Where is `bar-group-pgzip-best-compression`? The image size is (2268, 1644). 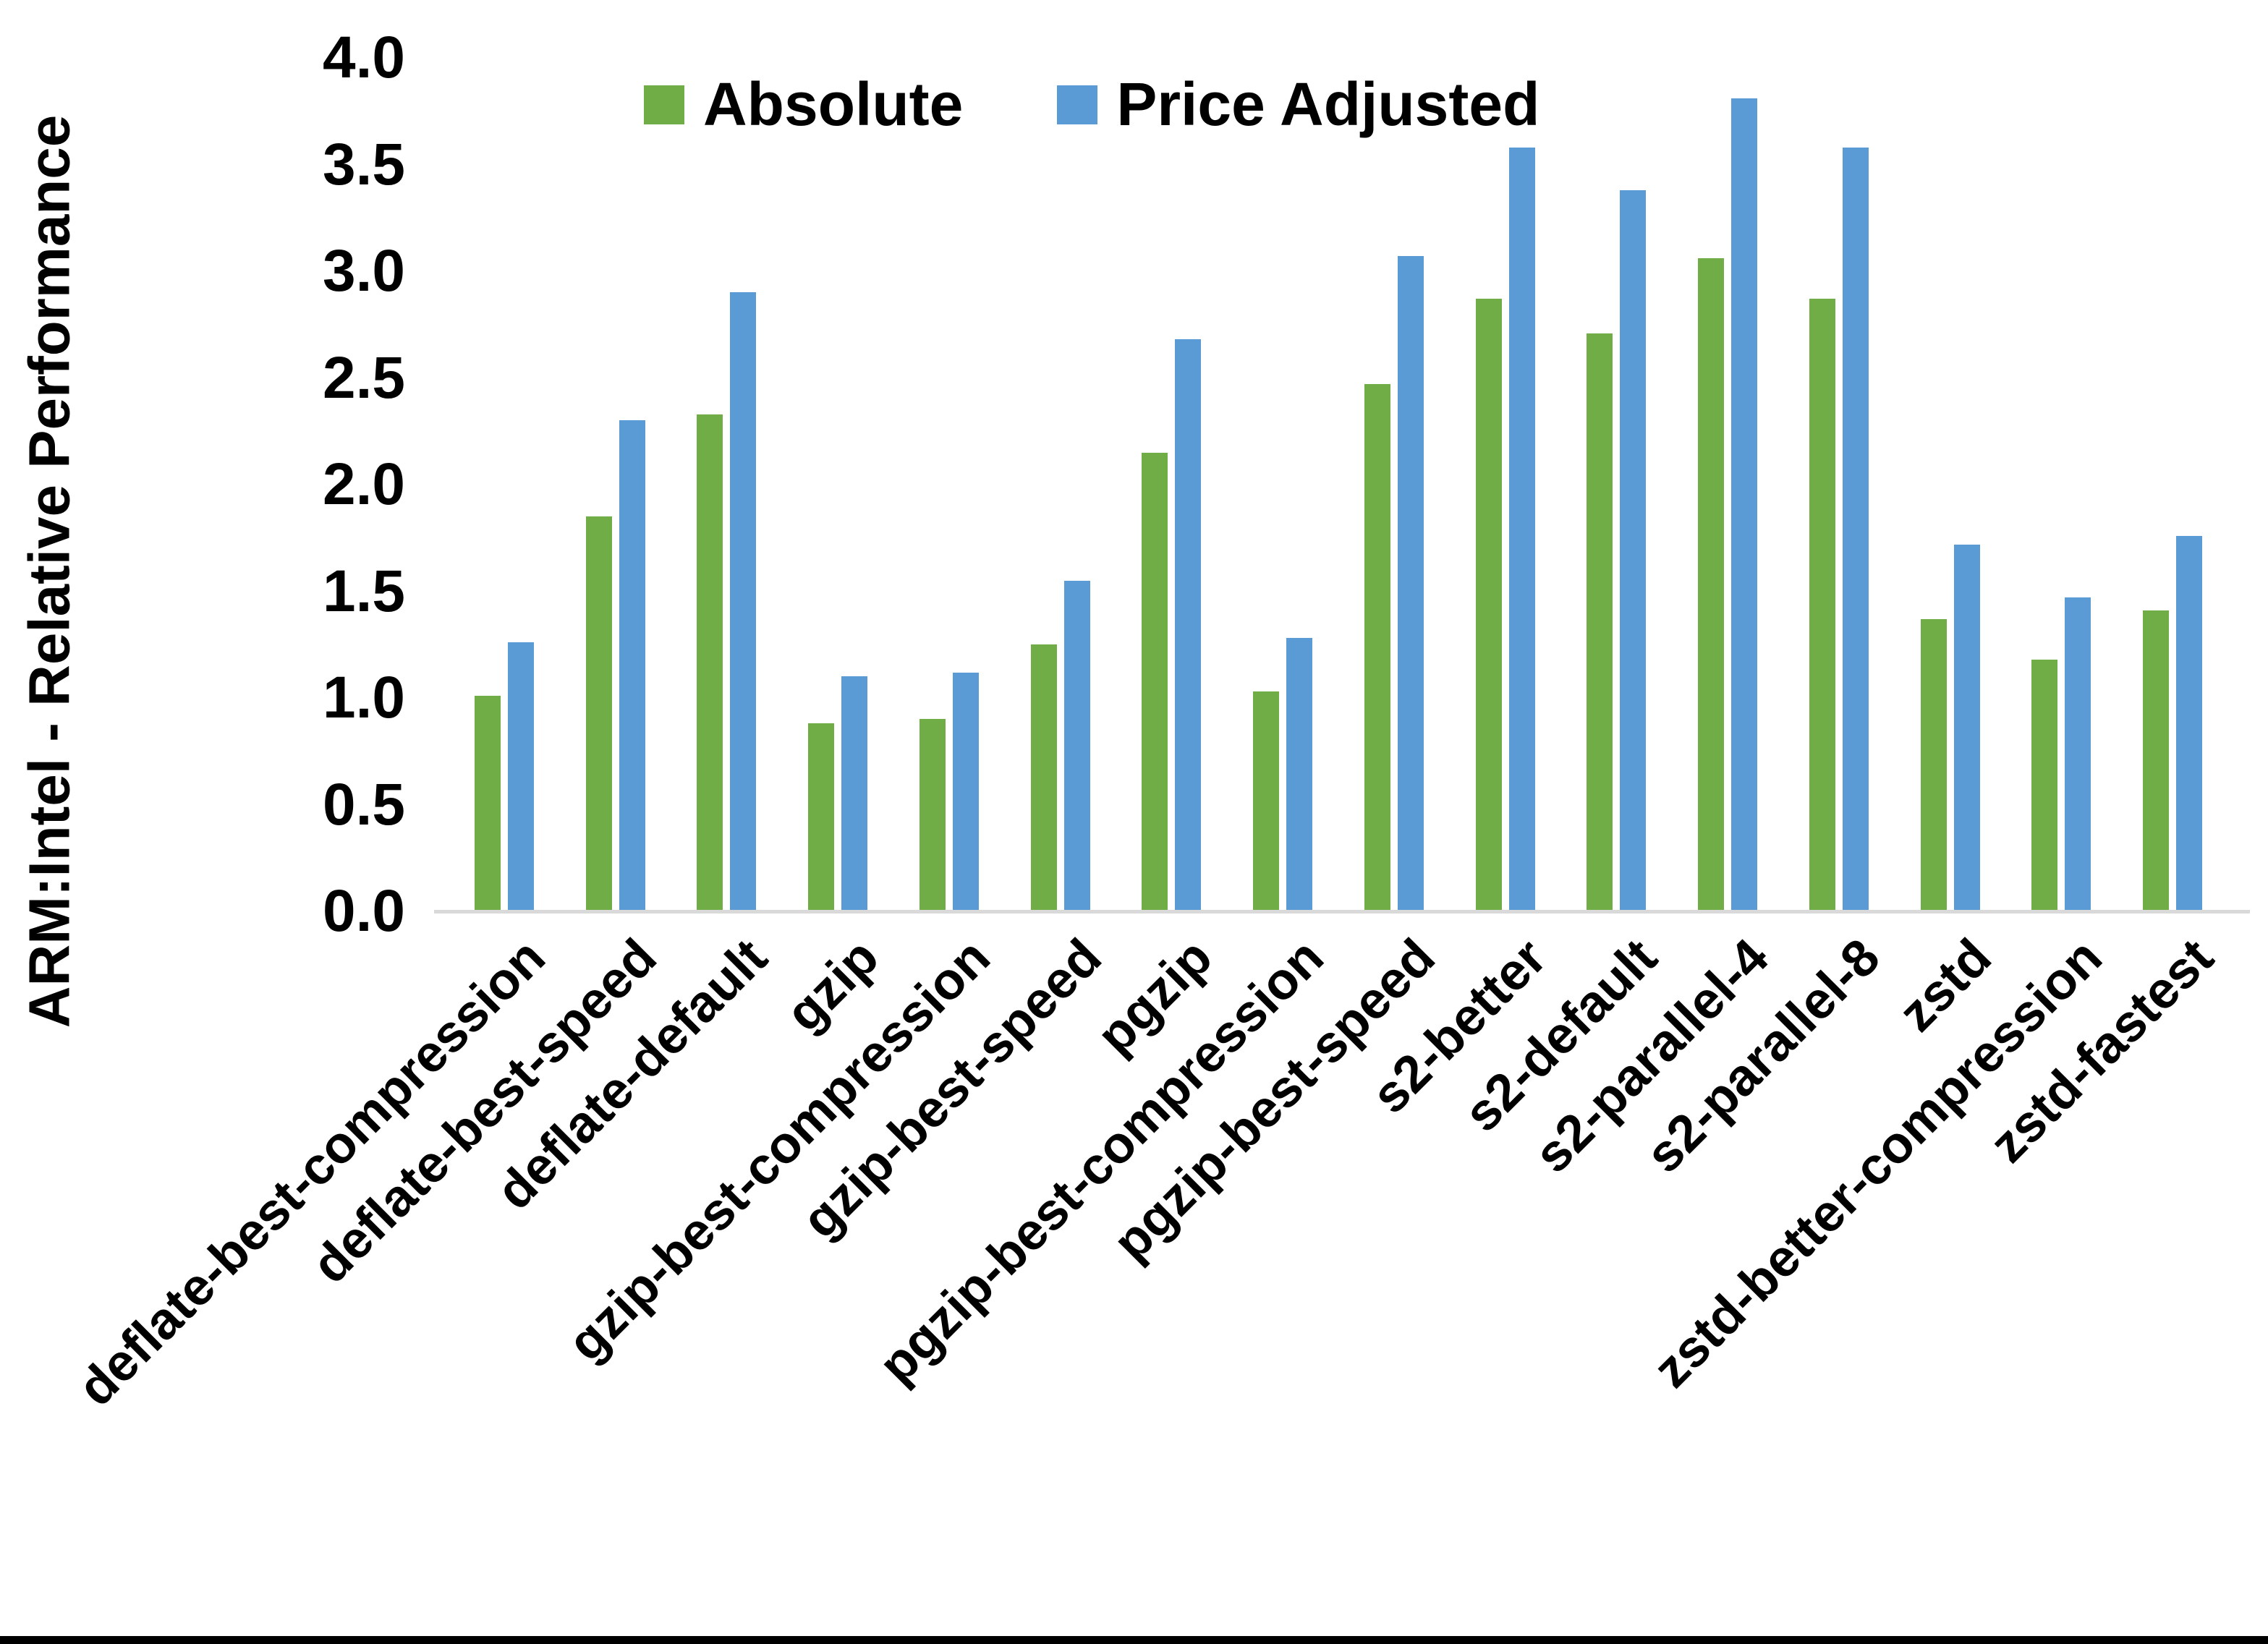 bar-group-pgzip-best-compression is located at coordinates (1282, 484).